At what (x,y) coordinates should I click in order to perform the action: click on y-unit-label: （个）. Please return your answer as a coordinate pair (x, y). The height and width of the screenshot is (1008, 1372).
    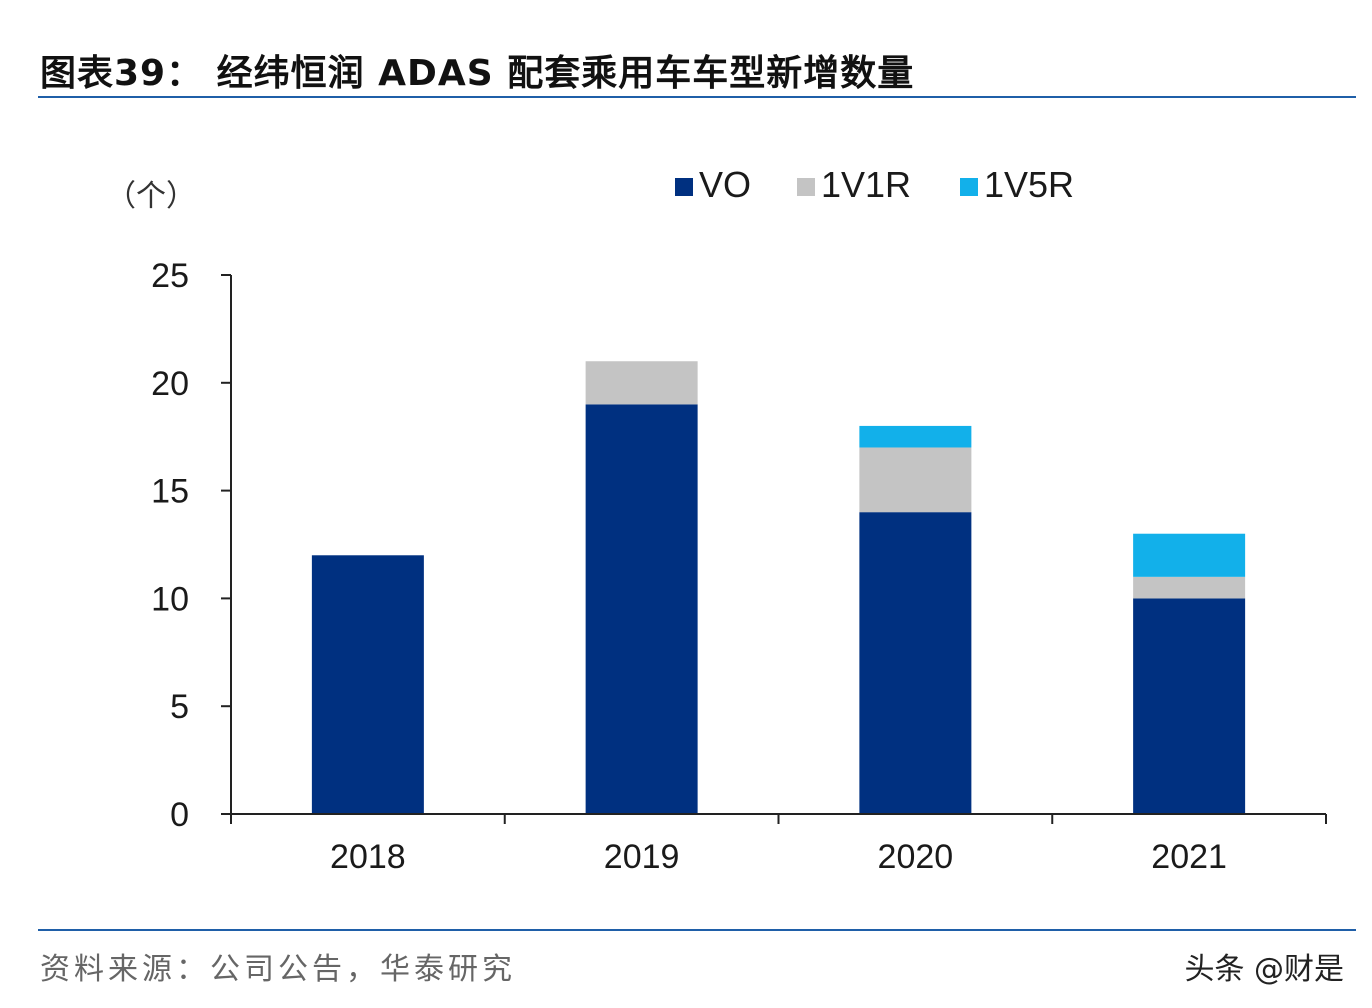
    Looking at the image, I should click on (151, 196).